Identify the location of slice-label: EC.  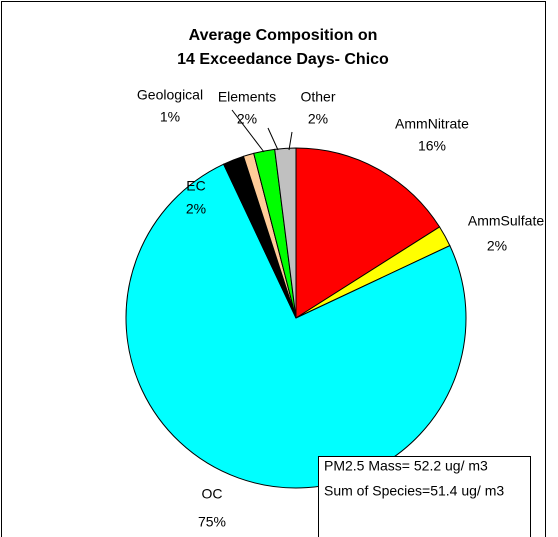
(195, 186).